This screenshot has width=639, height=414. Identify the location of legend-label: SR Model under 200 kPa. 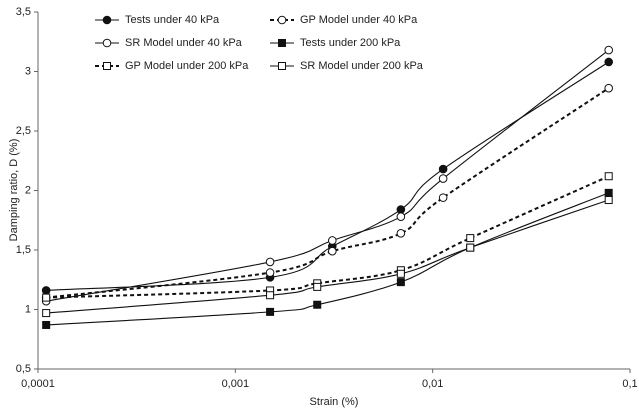
(362, 66).